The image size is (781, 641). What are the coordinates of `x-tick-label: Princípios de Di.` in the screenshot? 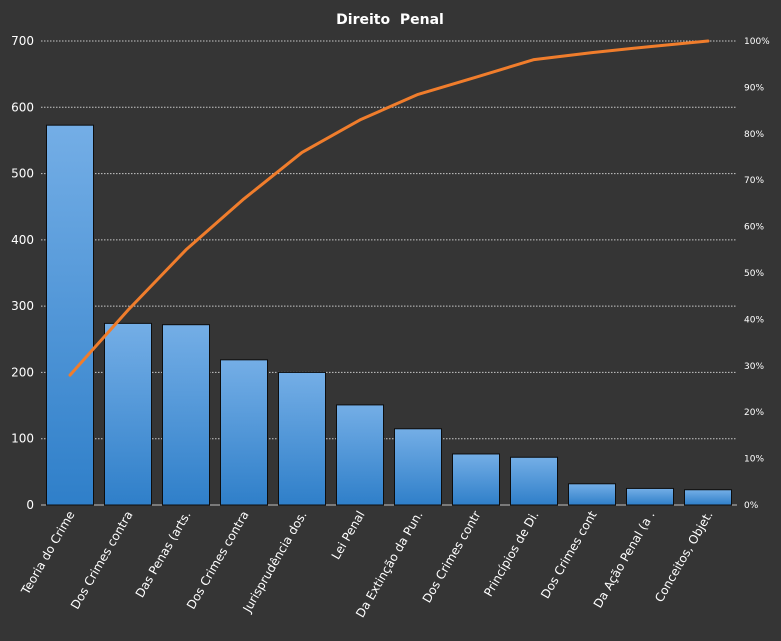 It's located at (511, 554).